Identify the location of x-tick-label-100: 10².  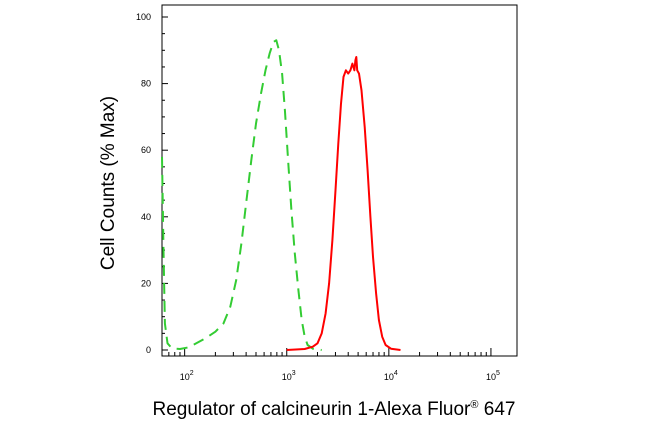
(187, 376).